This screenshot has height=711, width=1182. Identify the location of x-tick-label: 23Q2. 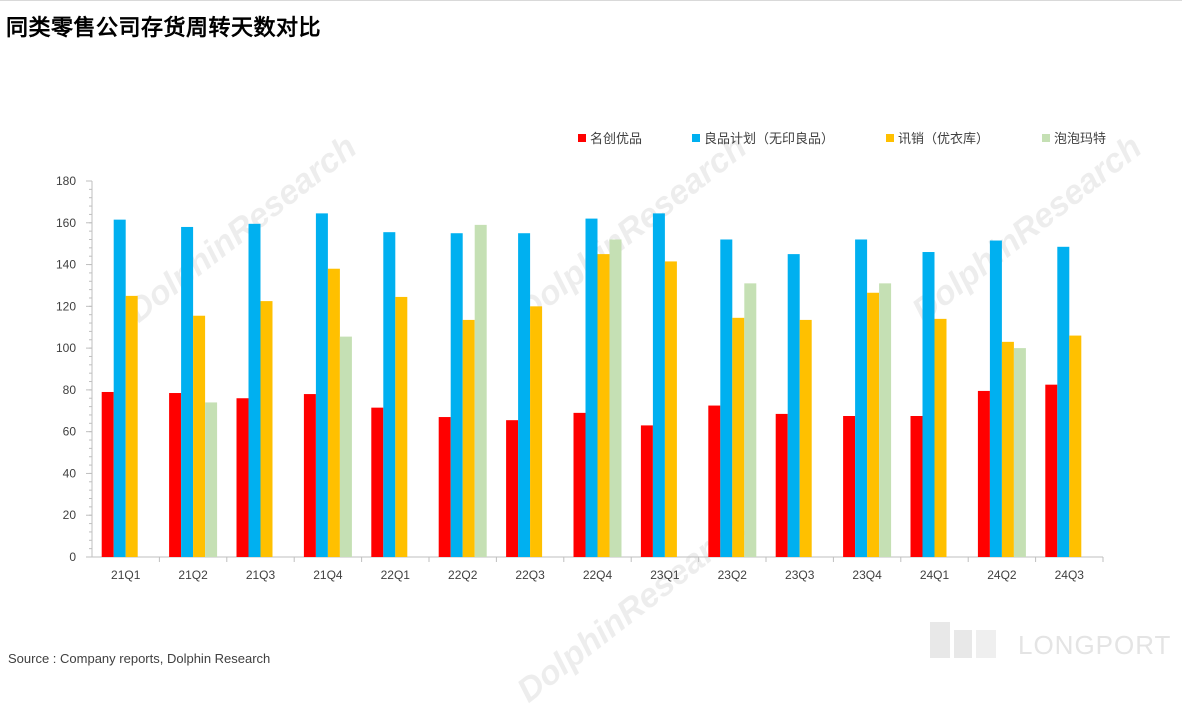
(733, 575).